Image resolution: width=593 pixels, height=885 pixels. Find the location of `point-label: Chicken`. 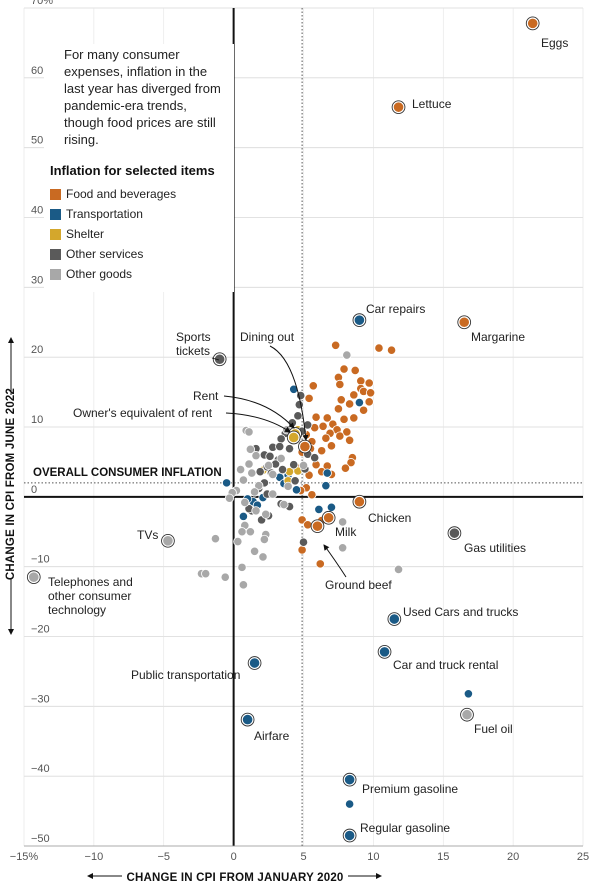

point-label: Chicken is located at coordinates (389, 518).